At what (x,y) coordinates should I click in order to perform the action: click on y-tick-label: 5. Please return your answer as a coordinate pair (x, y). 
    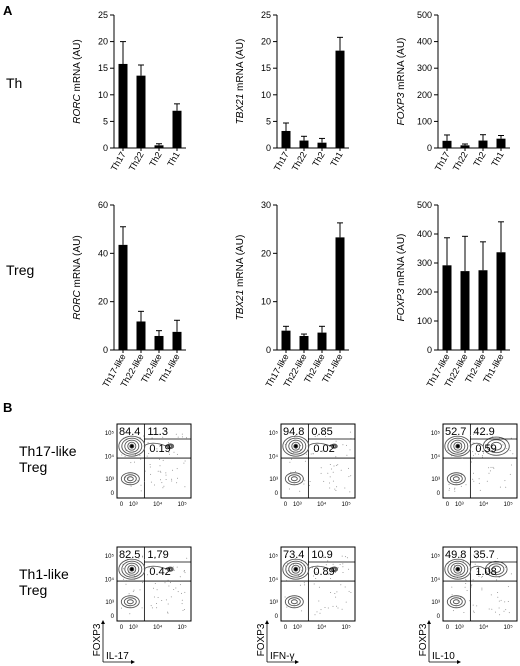
    Looking at the image, I should click on (105, 121).